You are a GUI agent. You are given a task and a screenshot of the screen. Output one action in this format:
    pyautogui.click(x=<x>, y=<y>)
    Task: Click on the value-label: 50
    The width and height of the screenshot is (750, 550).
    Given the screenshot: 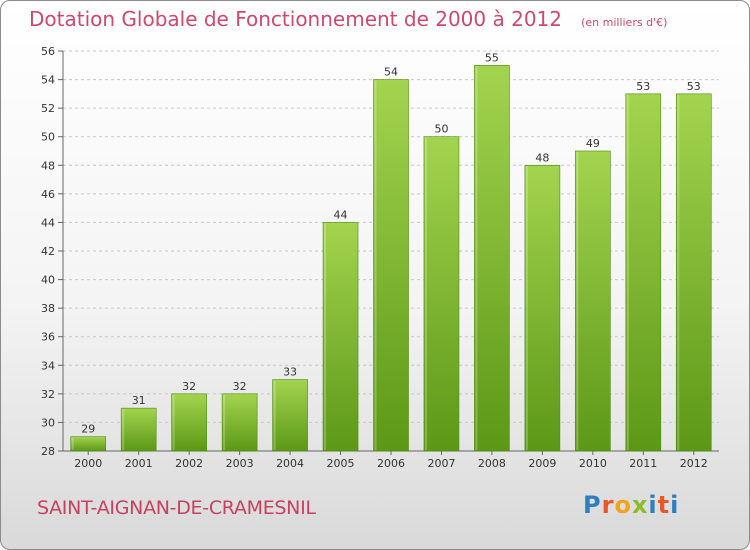 What is the action you would take?
    pyautogui.click(x=441, y=129)
    